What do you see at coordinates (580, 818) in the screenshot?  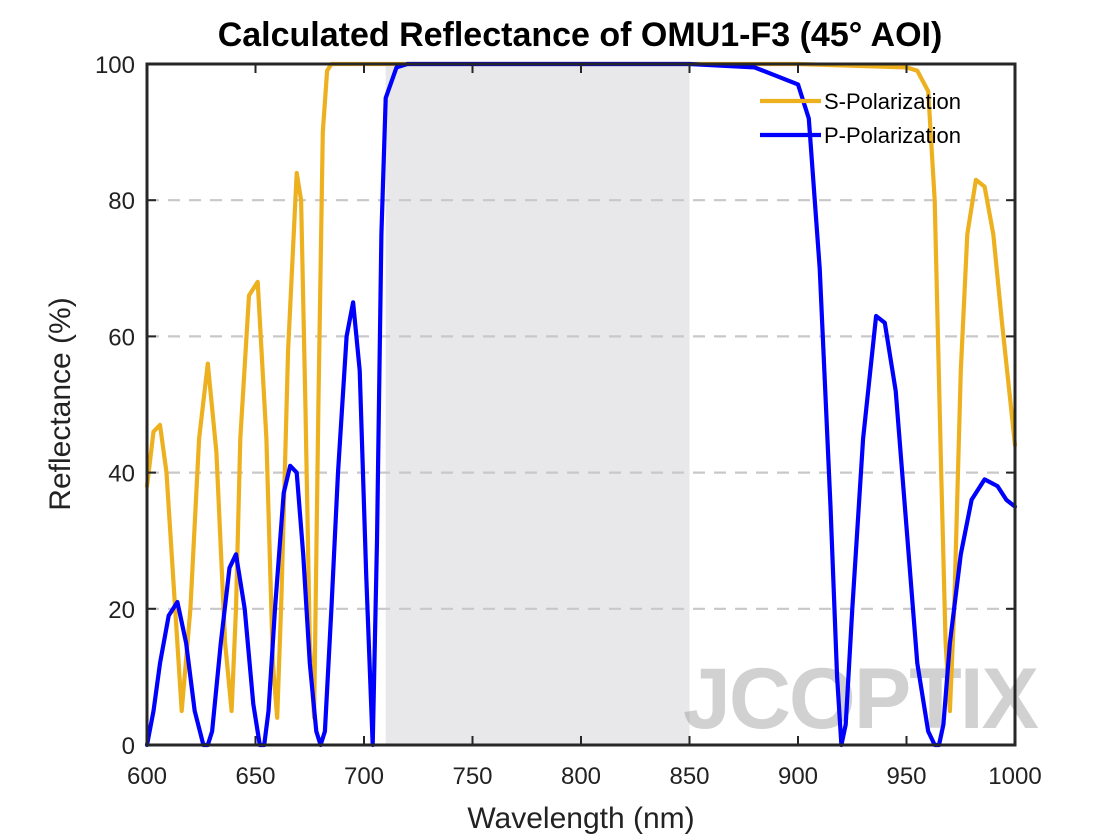 I see `x-axis-label: Wavelength (nm)` at bounding box center [580, 818].